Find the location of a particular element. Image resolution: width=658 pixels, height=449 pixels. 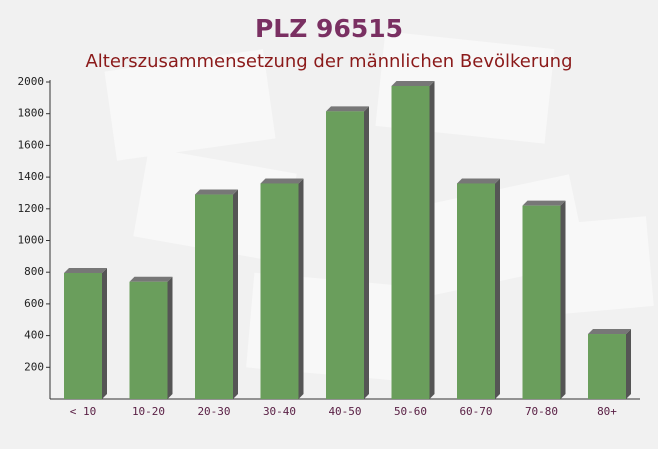

y-tick-label: 600 is located at coordinates (34, 303).